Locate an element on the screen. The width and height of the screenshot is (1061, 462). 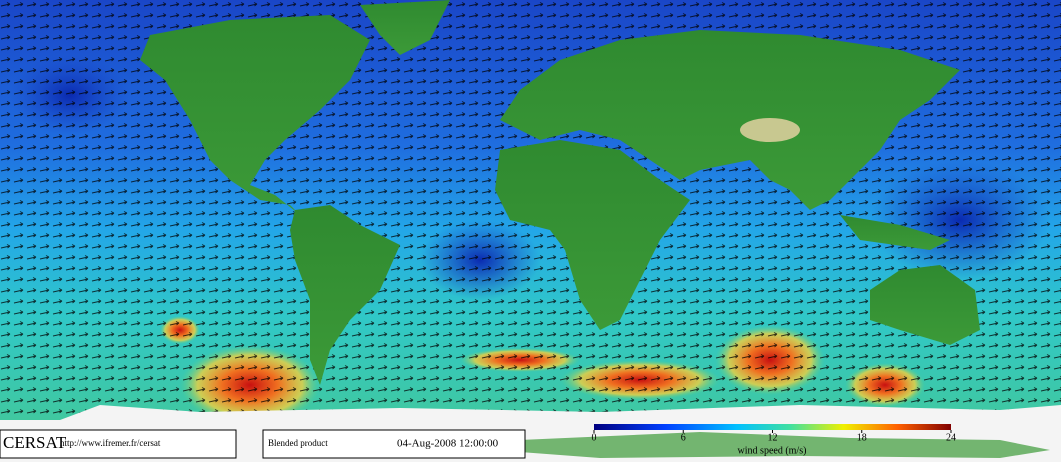
logo-box is located at coordinates (118, 444).